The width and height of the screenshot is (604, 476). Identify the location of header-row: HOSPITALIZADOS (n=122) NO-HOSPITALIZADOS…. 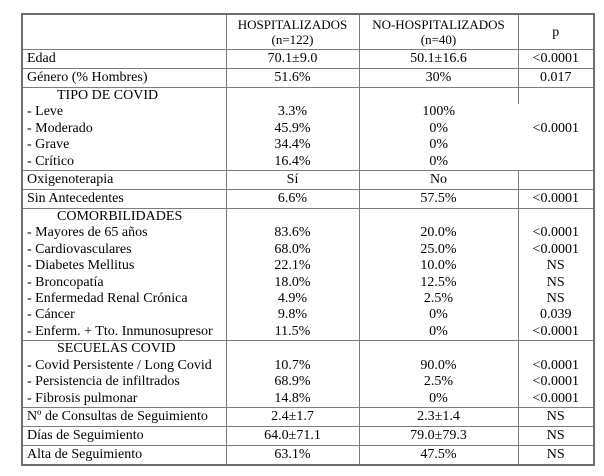
(308, 32).